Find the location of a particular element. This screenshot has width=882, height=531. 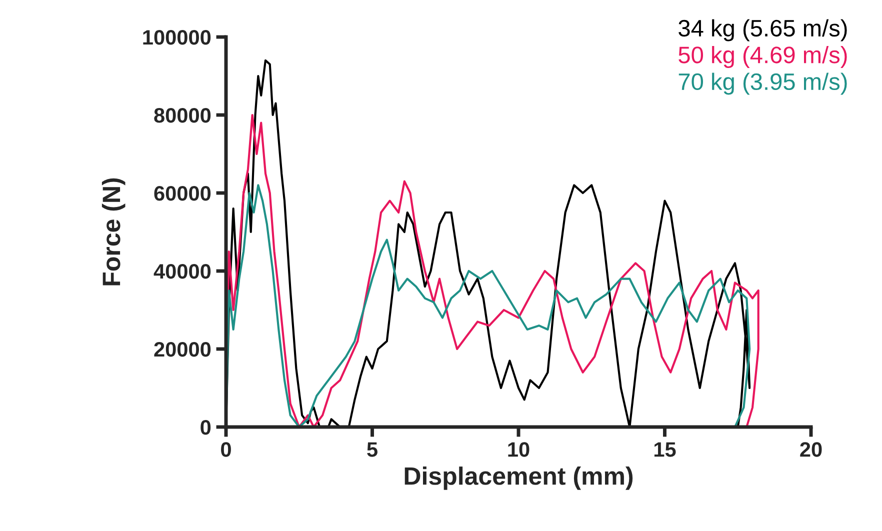

text: 70 kg (3.95 m/s) is located at coordinates (762, 83).